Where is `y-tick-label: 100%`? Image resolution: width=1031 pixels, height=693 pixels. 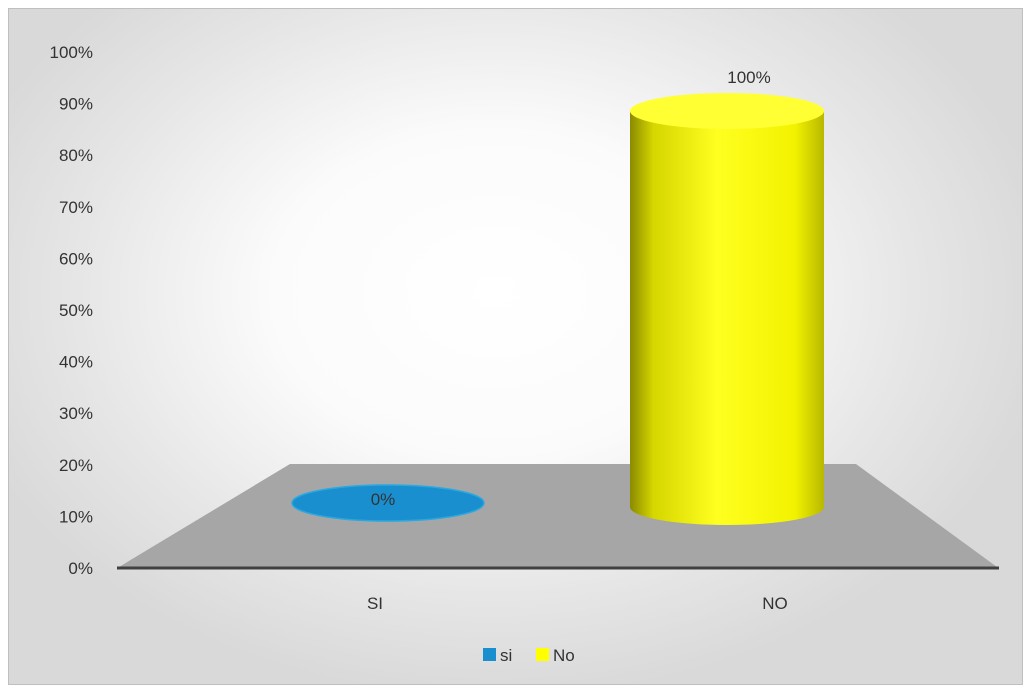
y-tick-label: 100% is located at coordinates (71, 52).